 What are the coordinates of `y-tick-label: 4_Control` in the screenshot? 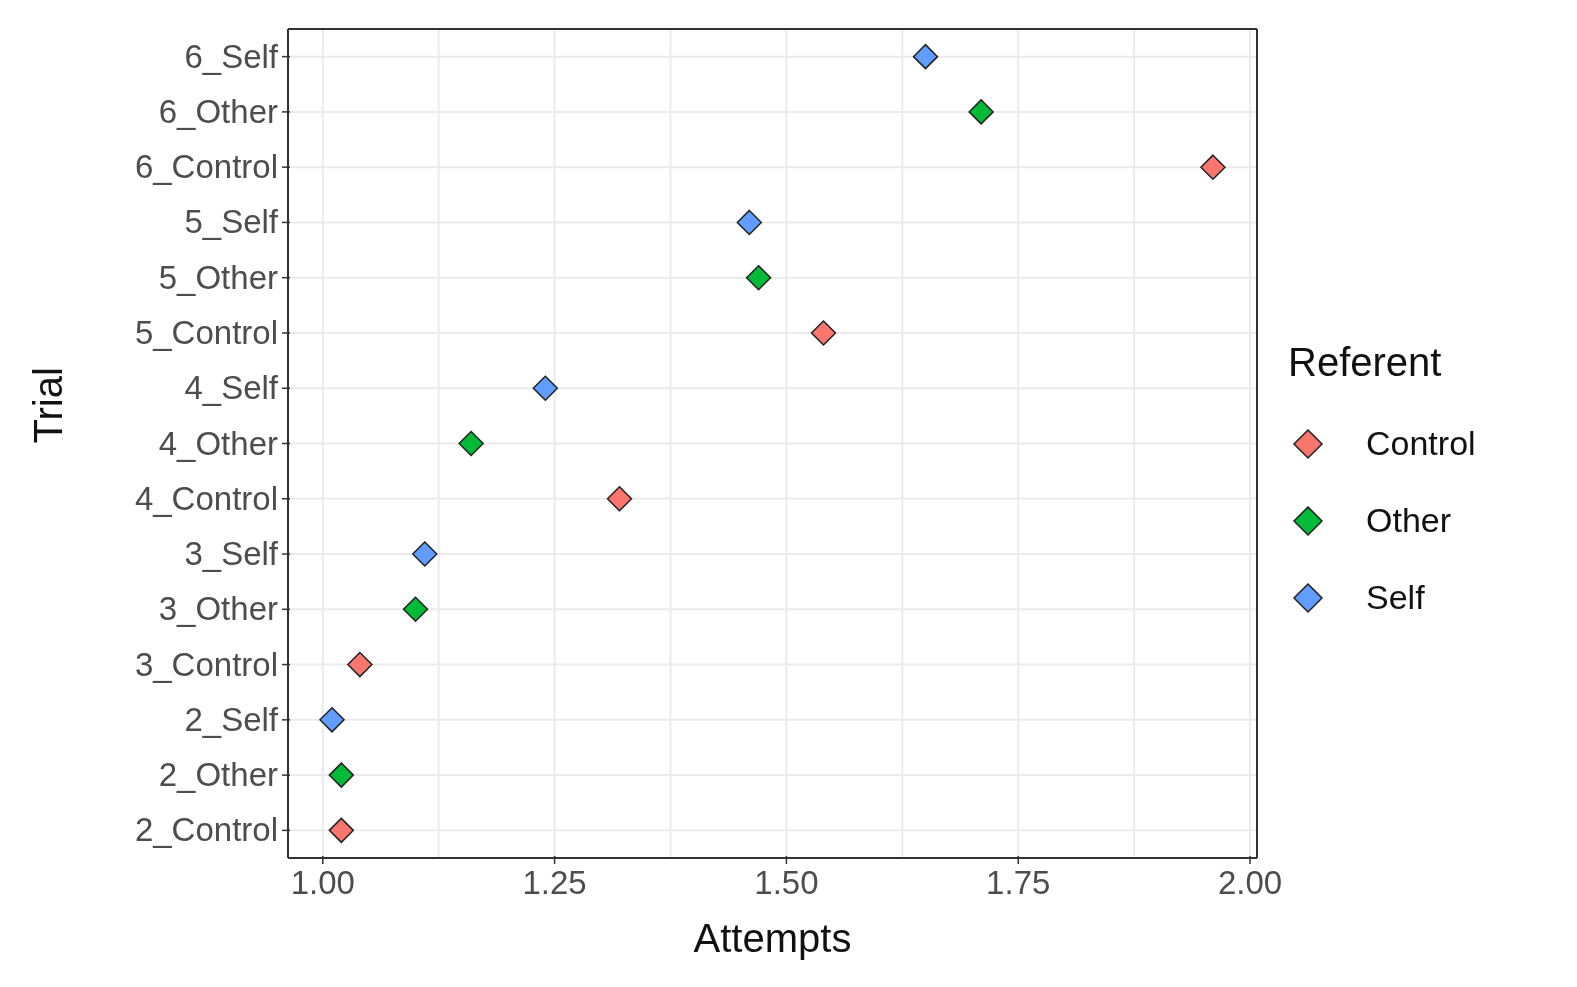 It's located at (206, 498).